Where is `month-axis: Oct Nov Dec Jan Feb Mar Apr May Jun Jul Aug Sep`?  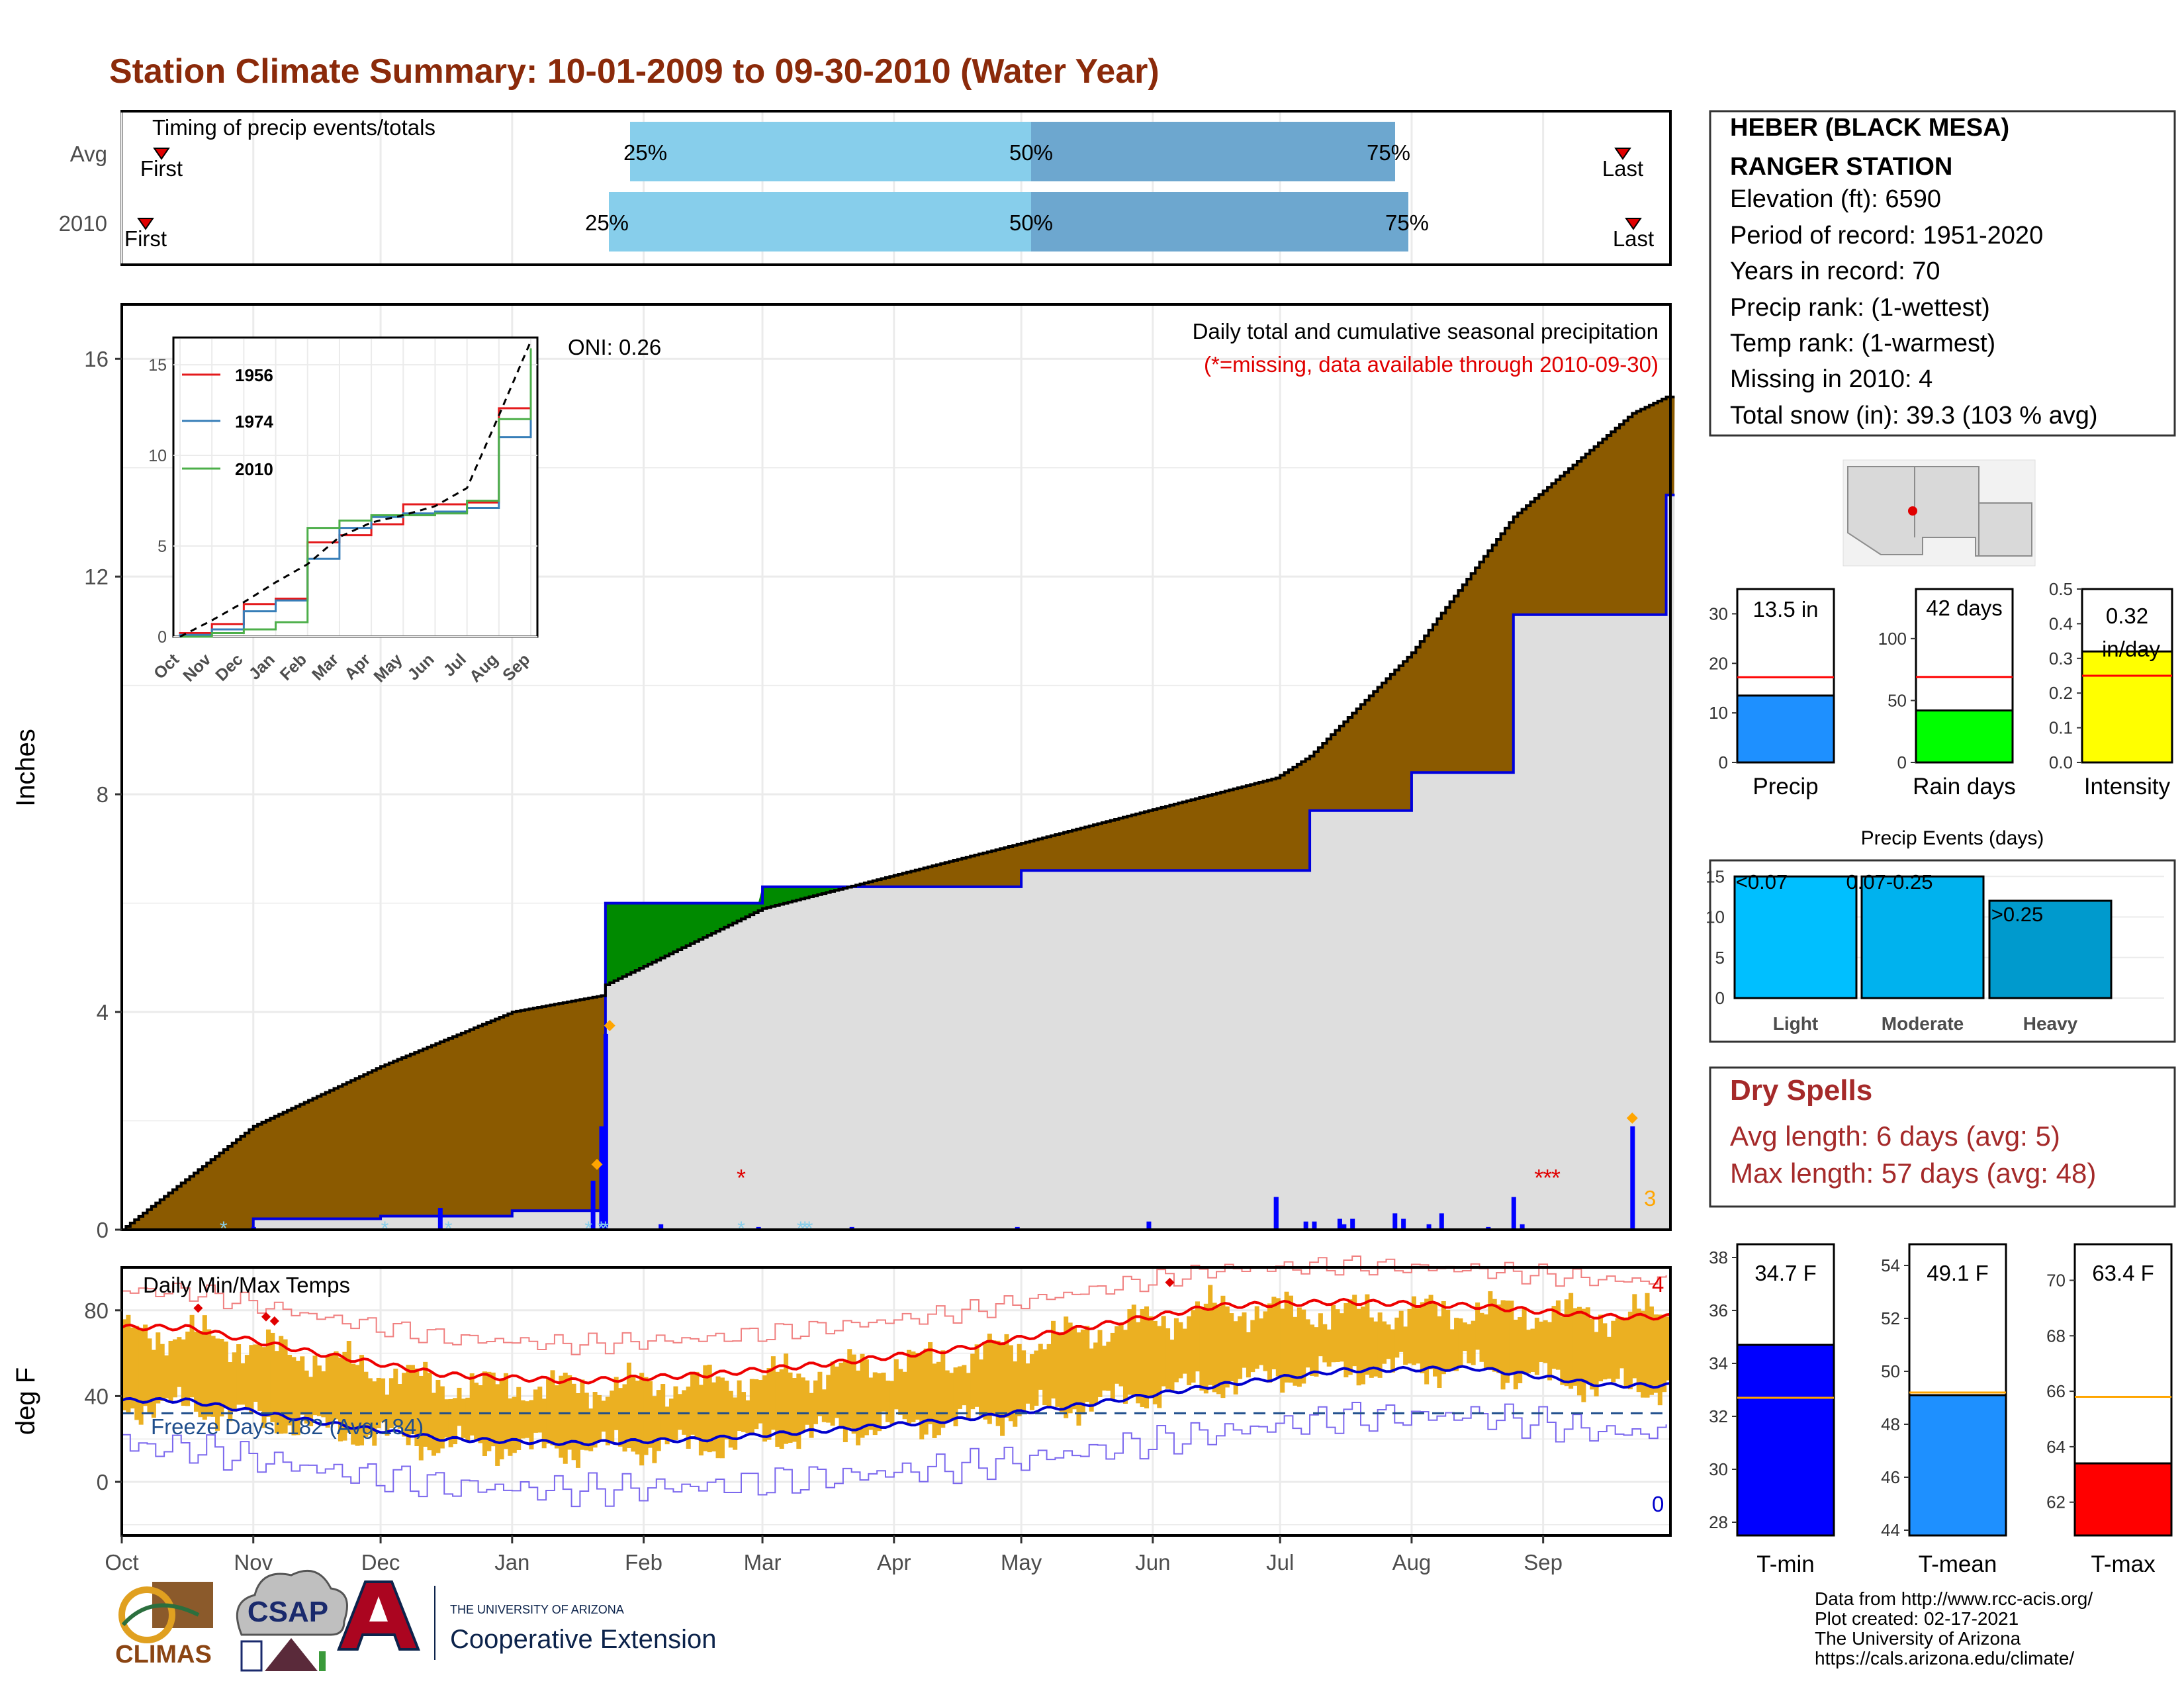
month-axis: Oct Nov Dec Jan Feb Mar Apr May Jun Jul Aug Sep is located at coordinates (834, 1555).